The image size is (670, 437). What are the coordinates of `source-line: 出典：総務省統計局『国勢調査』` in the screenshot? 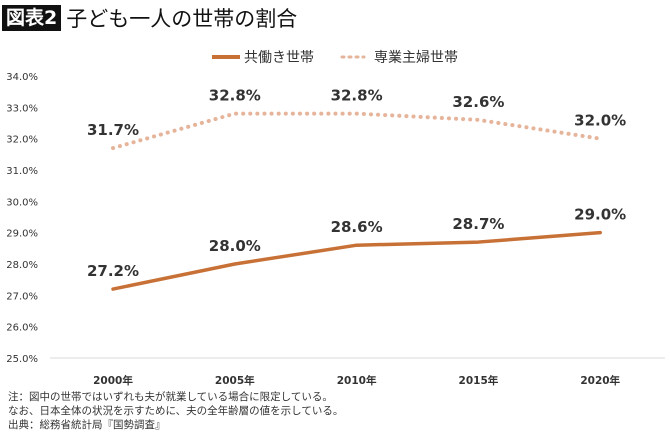 It's located at (87, 425).